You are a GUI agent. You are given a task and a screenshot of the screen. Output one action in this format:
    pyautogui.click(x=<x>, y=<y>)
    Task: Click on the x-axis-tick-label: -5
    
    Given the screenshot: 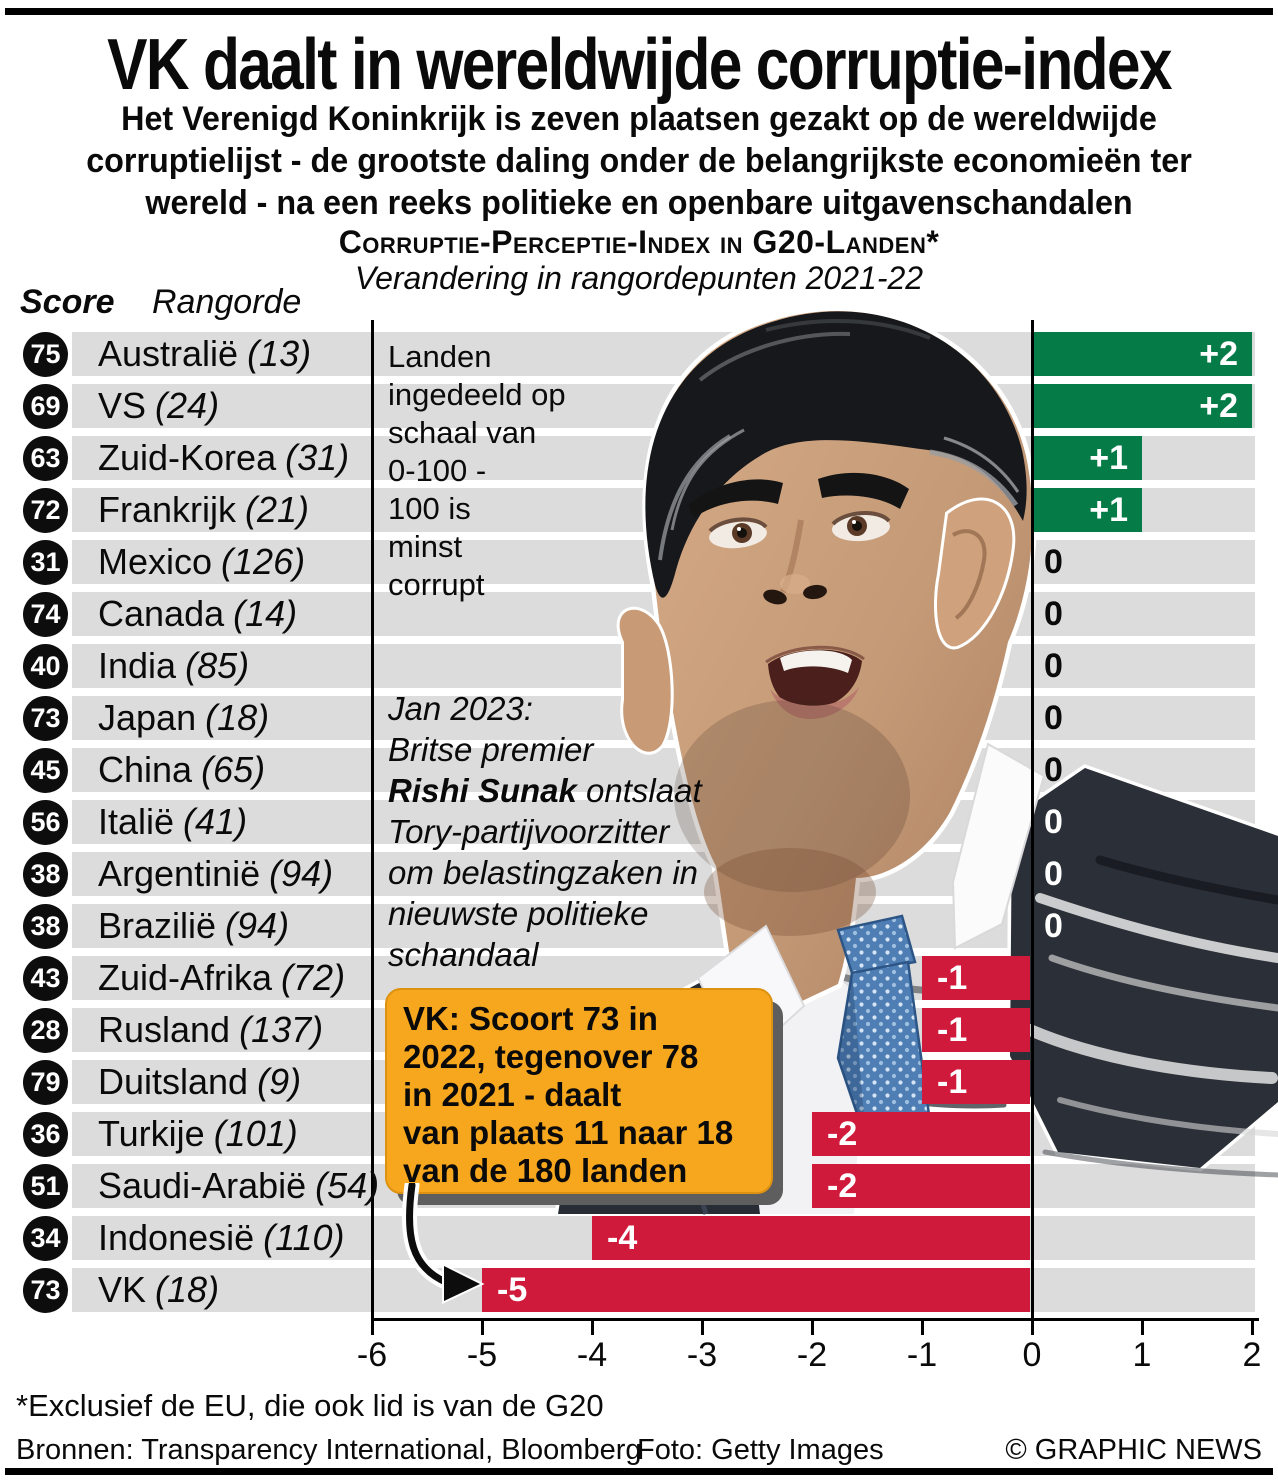 What is the action you would take?
    pyautogui.click(x=482, y=1355)
    